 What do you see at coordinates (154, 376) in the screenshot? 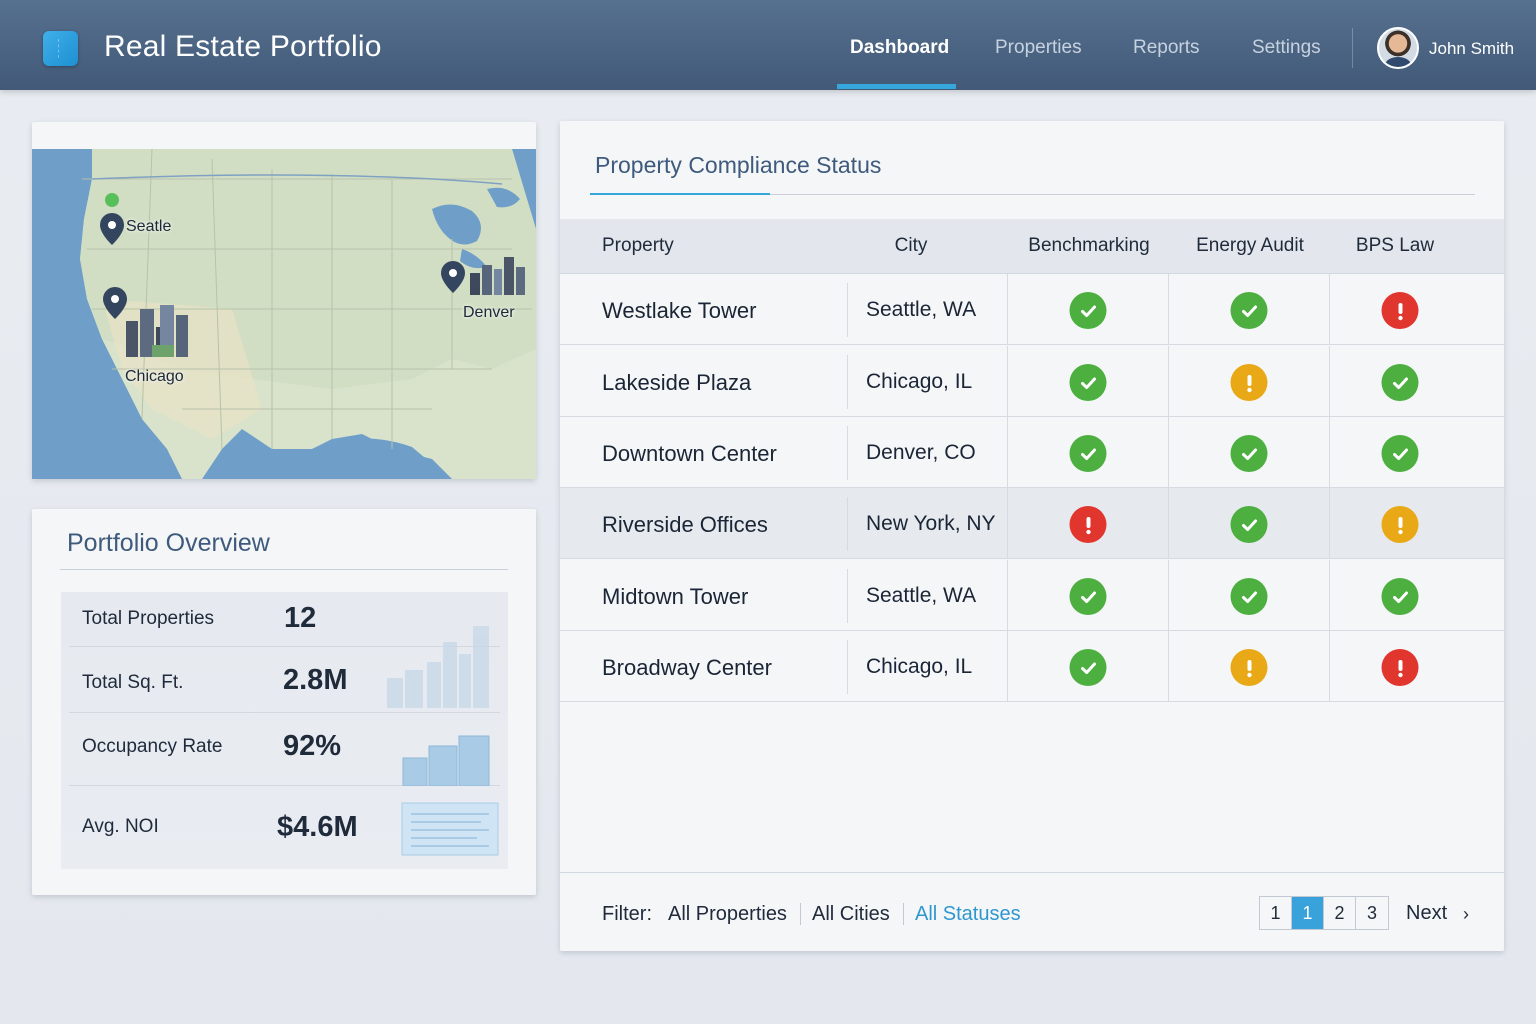
I see `map-marker-label: Chicago` at bounding box center [154, 376].